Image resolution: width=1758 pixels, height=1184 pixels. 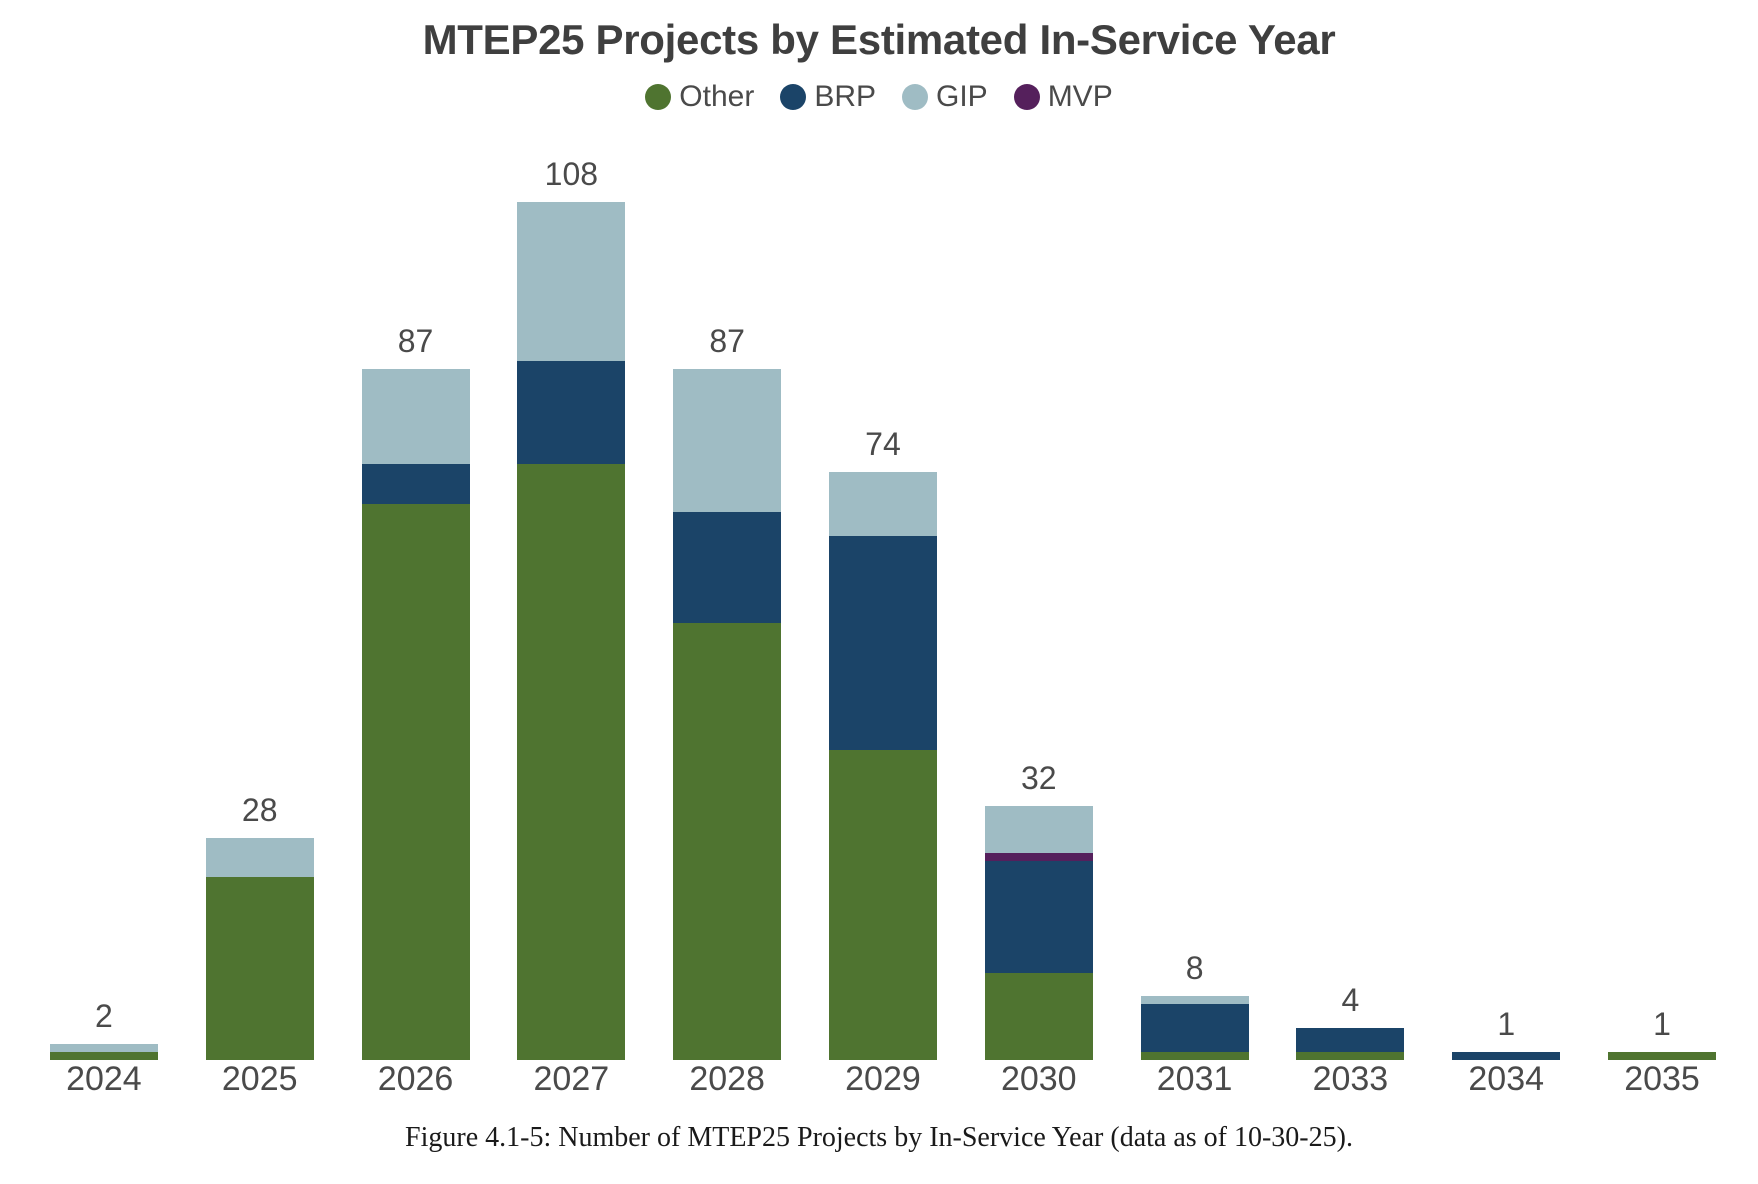 I want to click on bar-group-2028: 87, so click(x=727, y=595).